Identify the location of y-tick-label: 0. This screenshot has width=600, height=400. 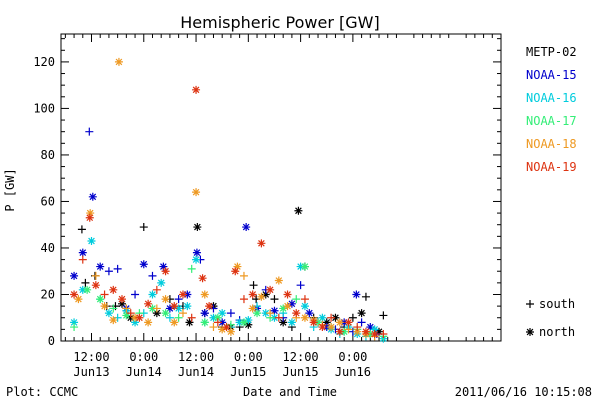
(51, 341).